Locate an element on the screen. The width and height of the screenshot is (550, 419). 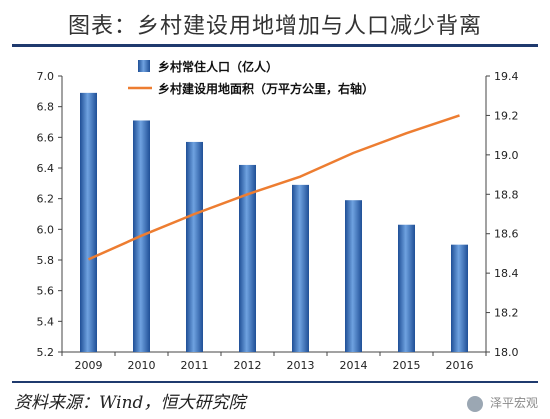
source-divider is located at coordinates (275, 382).